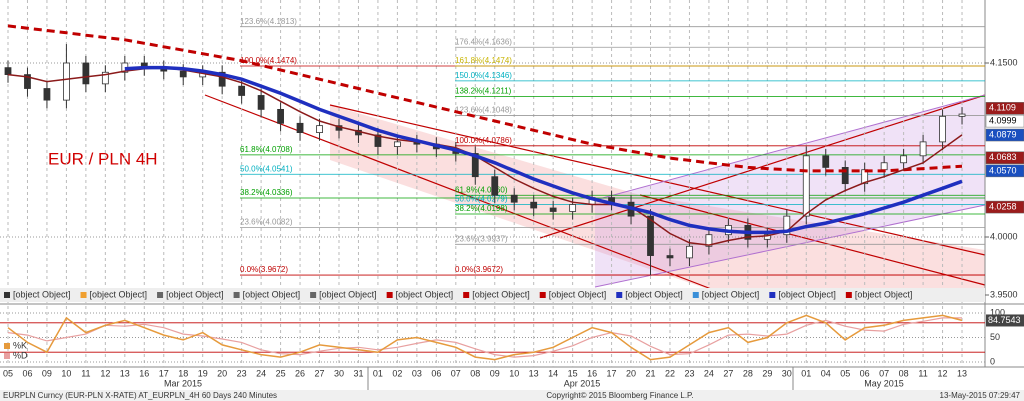 This screenshot has width=1024, height=401. I want to click on month-label: Apr 2015, so click(582, 383).